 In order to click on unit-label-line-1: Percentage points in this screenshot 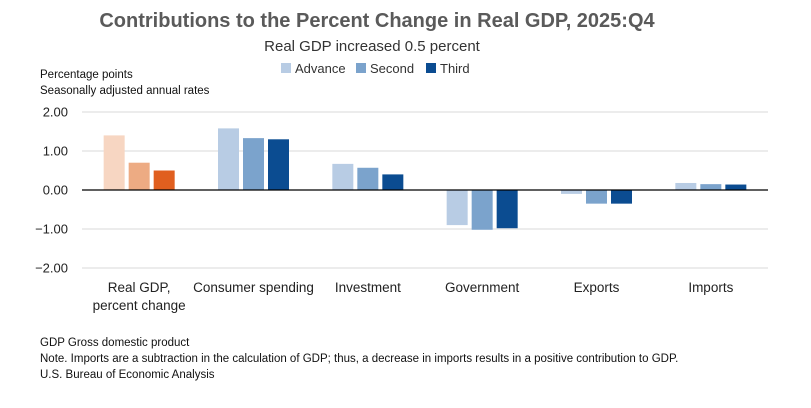, I will do `click(86, 75)`.